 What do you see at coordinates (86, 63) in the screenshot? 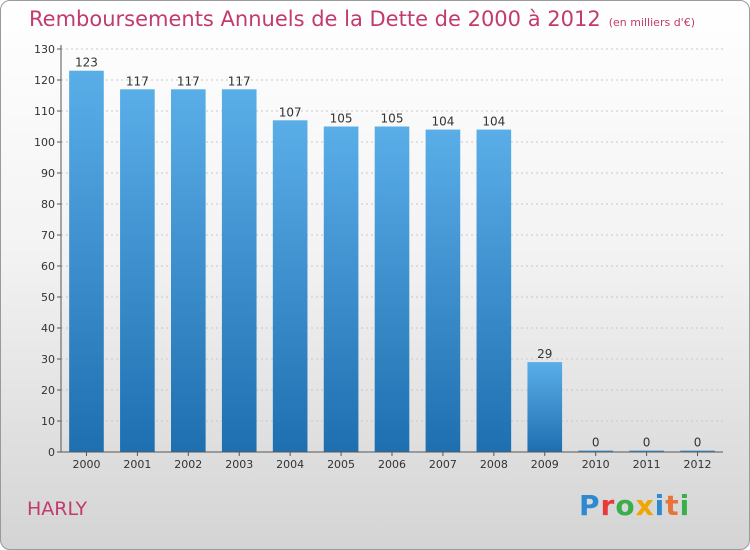
I see `data-label-2000: 123` at bounding box center [86, 63].